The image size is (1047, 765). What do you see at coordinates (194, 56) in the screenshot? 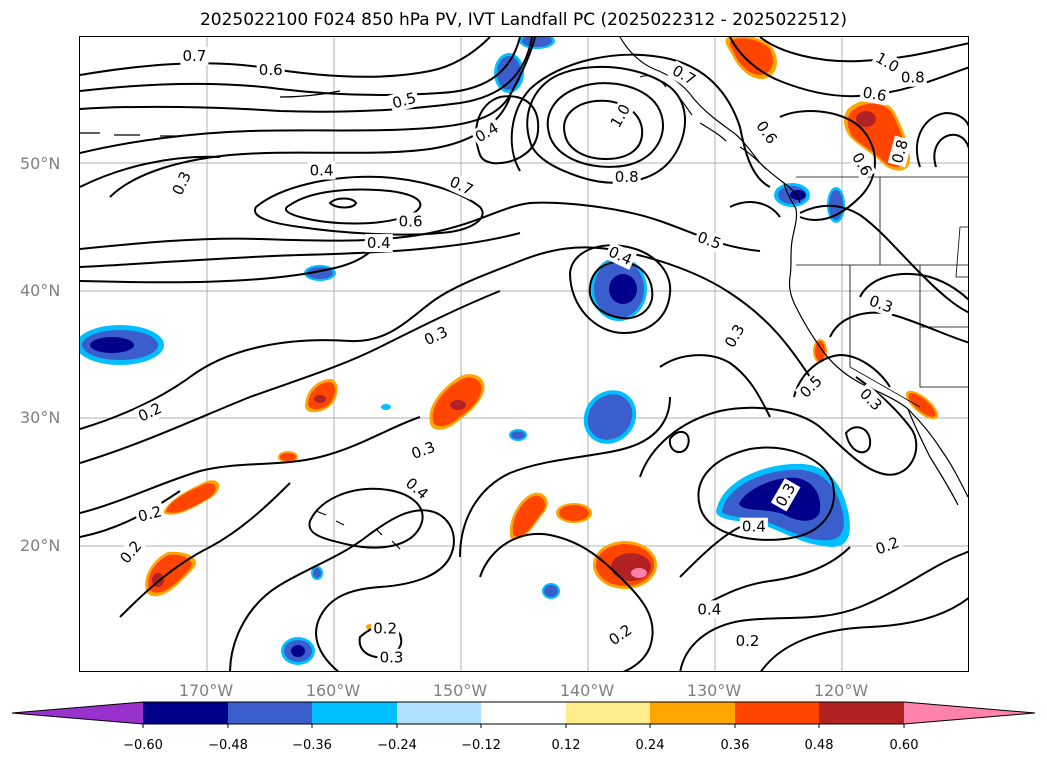
I see `contour-label: 0.7` at bounding box center [194, 56].